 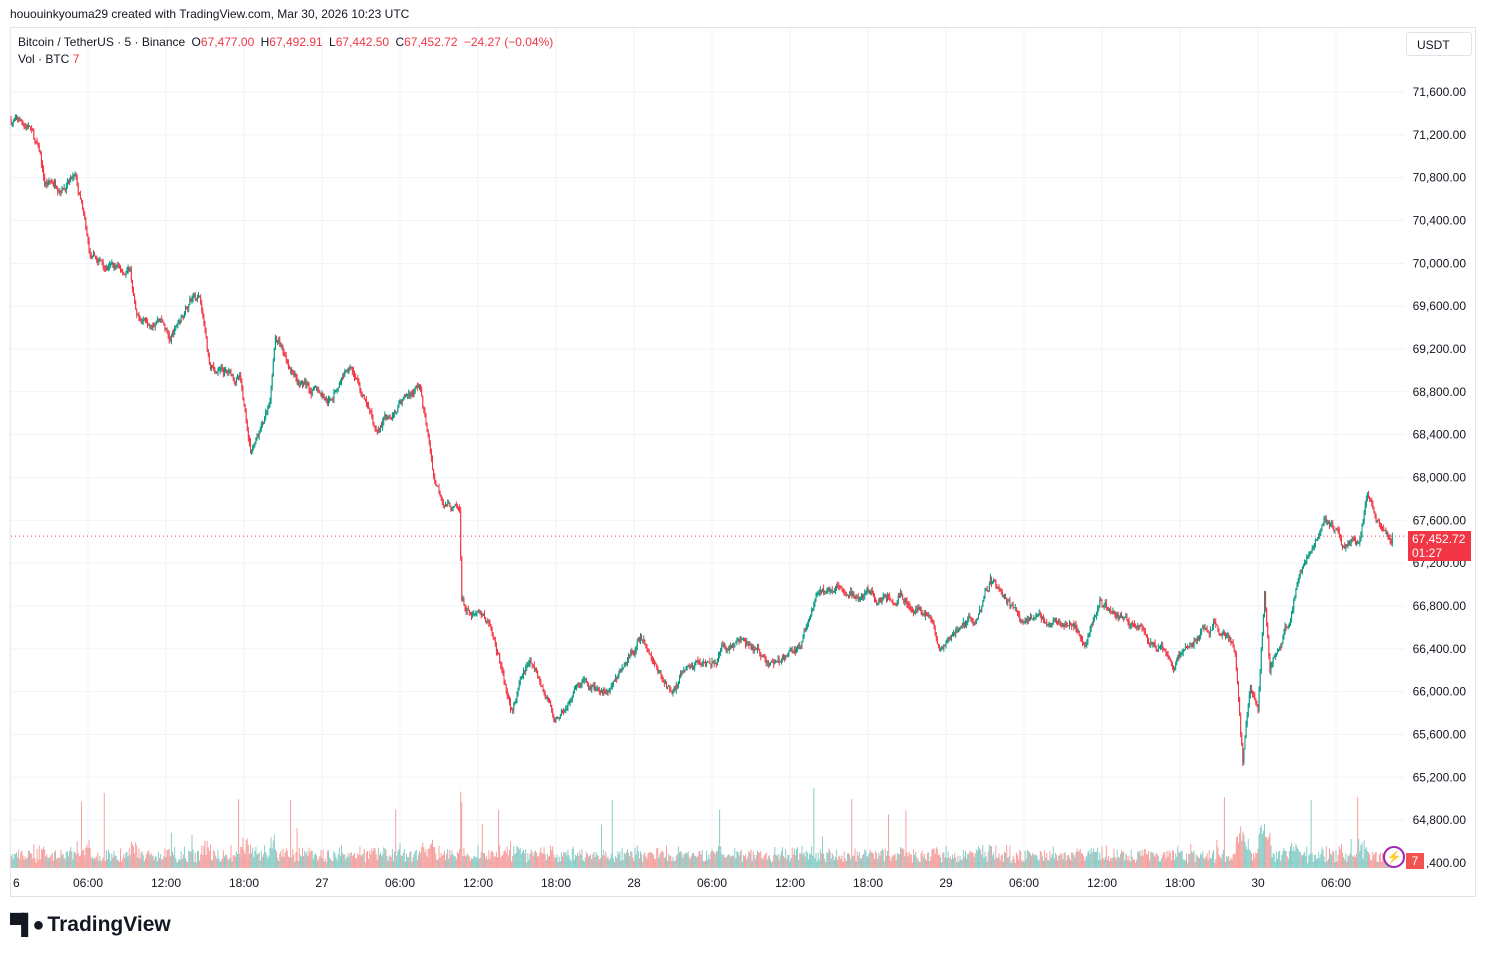 I want to click on tradingview-logo: ▀▌● TradingView, so click(x=90, y=925).